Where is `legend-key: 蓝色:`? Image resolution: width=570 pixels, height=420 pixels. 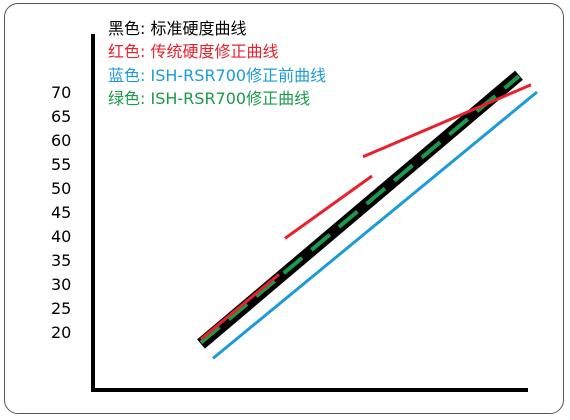 legend-key: 蓝色: is located at coordinates (129, 75).